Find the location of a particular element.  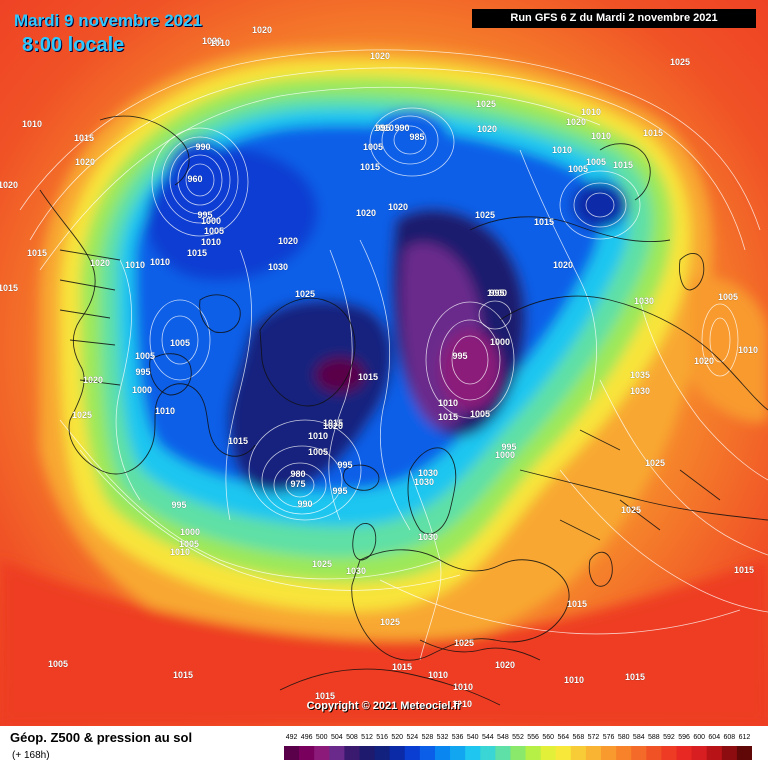

color-scale-label: 612 is located at coordinates (744, 737).